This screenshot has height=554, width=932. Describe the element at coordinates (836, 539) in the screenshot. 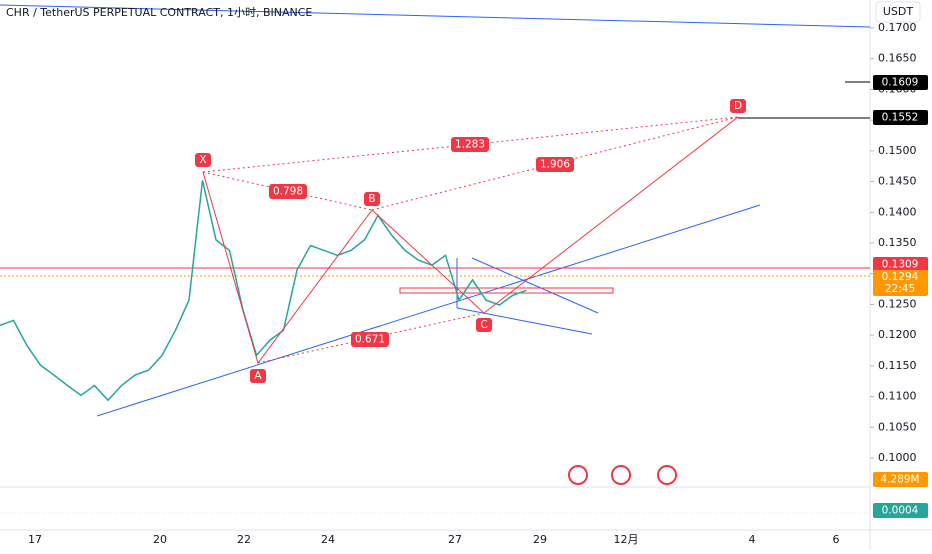

I see `time-label: 6` at that location.